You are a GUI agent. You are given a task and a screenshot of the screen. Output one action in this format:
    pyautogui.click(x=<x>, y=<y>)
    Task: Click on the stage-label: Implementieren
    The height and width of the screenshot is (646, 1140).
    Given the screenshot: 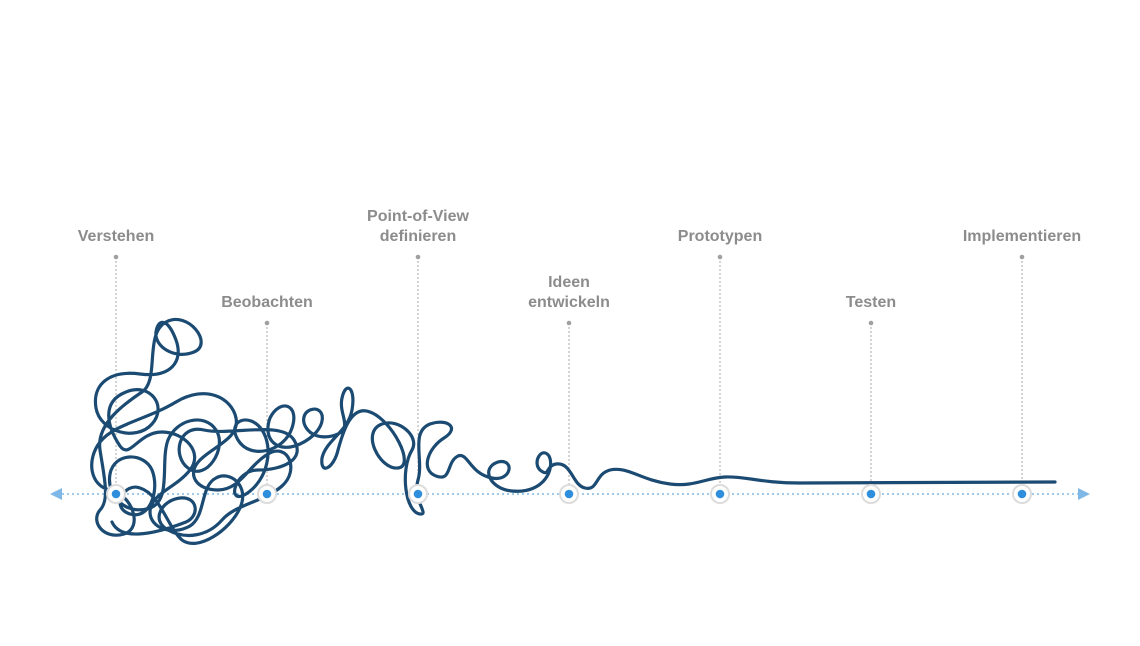 What is the action you would take?
    pyautogui.click(x=1022, y=236)
    